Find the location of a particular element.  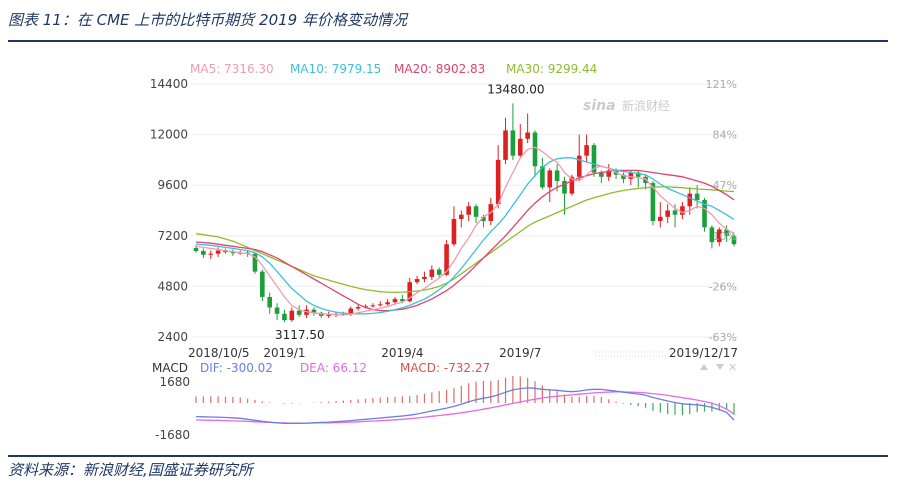

macd-y-tick-label: 1680 is located at coordinates (174, 382).